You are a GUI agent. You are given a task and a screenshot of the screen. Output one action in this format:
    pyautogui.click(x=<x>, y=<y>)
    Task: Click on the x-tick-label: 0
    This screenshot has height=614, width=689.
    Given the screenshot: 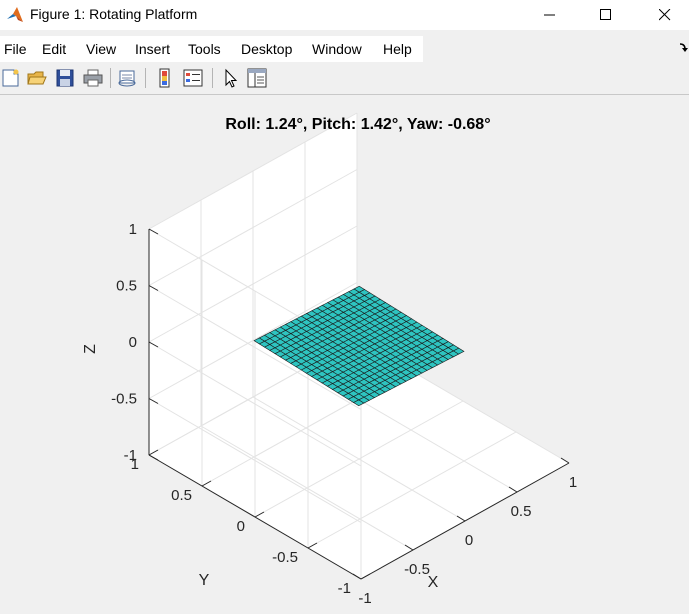 What is the action you would take?
    pyautogui.click(x=469, y=540)
    